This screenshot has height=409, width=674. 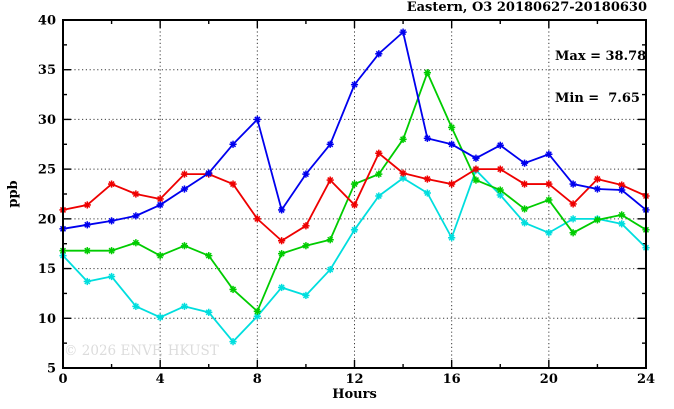 I want to click on x-tick-label: 12, so click(x=354, y=379).